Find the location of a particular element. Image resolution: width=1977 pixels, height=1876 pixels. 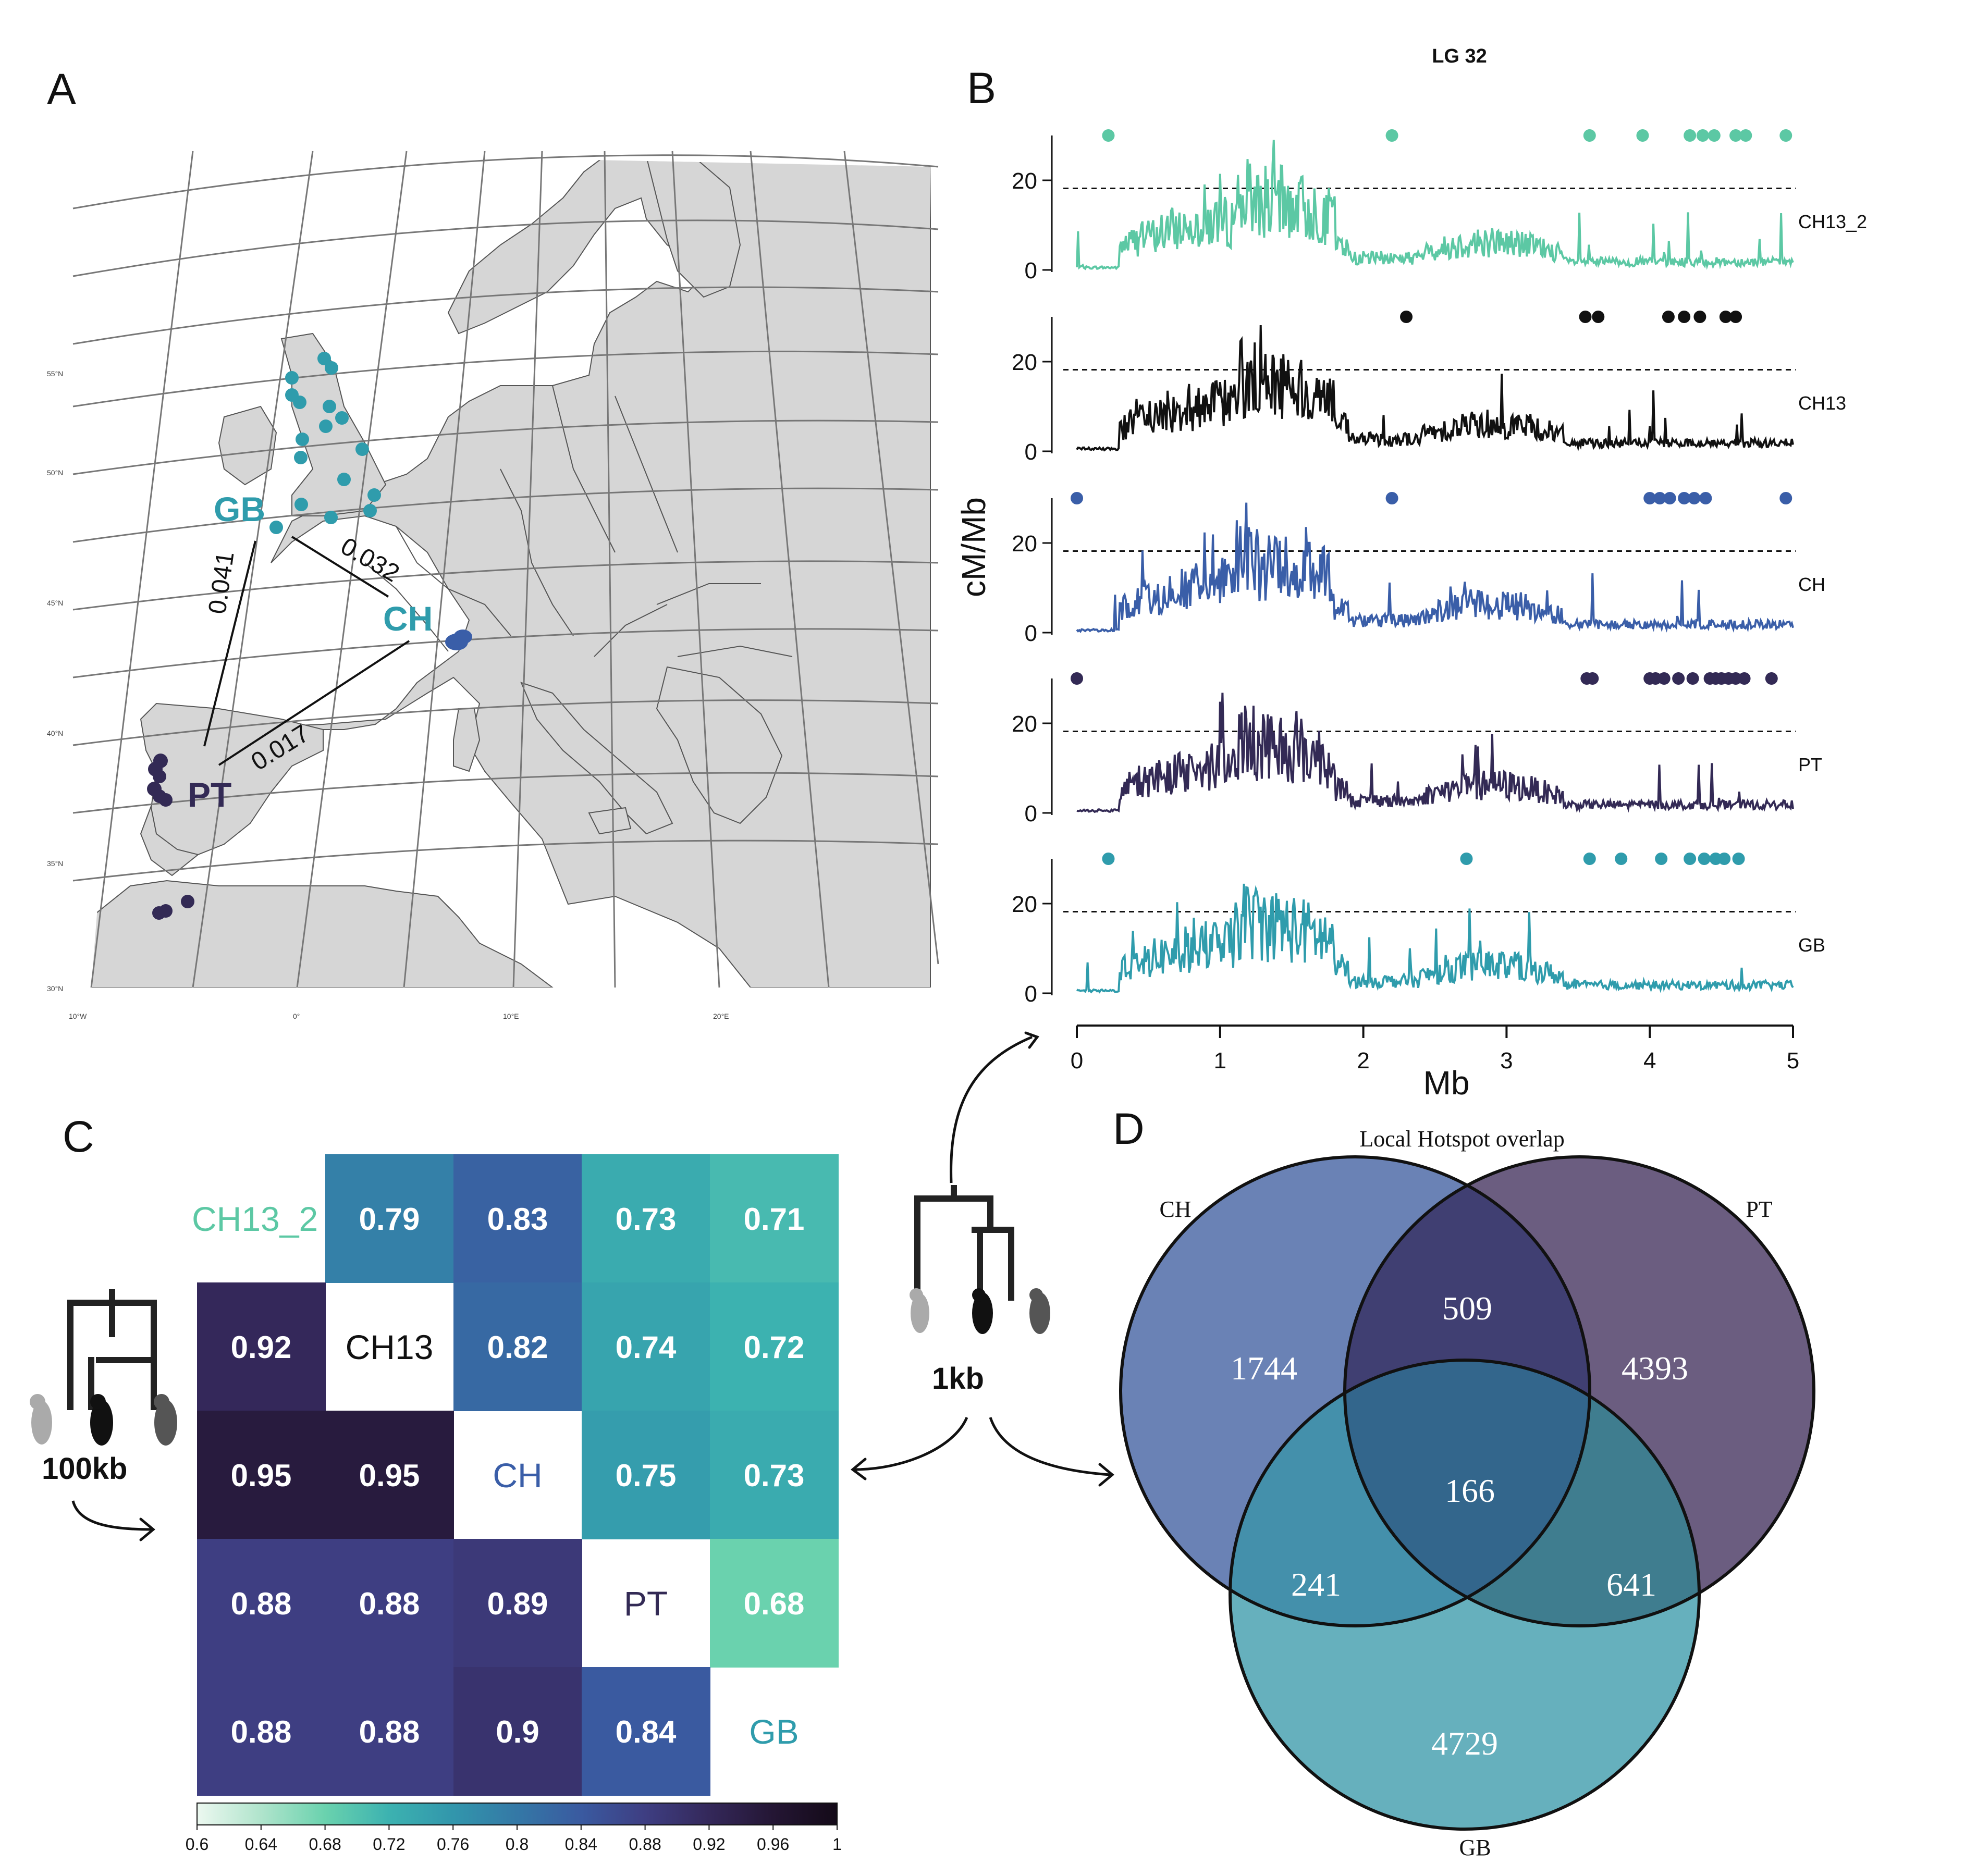

venn-diagram: 1744 4393 4729 509 241 641 166 CH PT GB is located at coordinates (1467, 1507).